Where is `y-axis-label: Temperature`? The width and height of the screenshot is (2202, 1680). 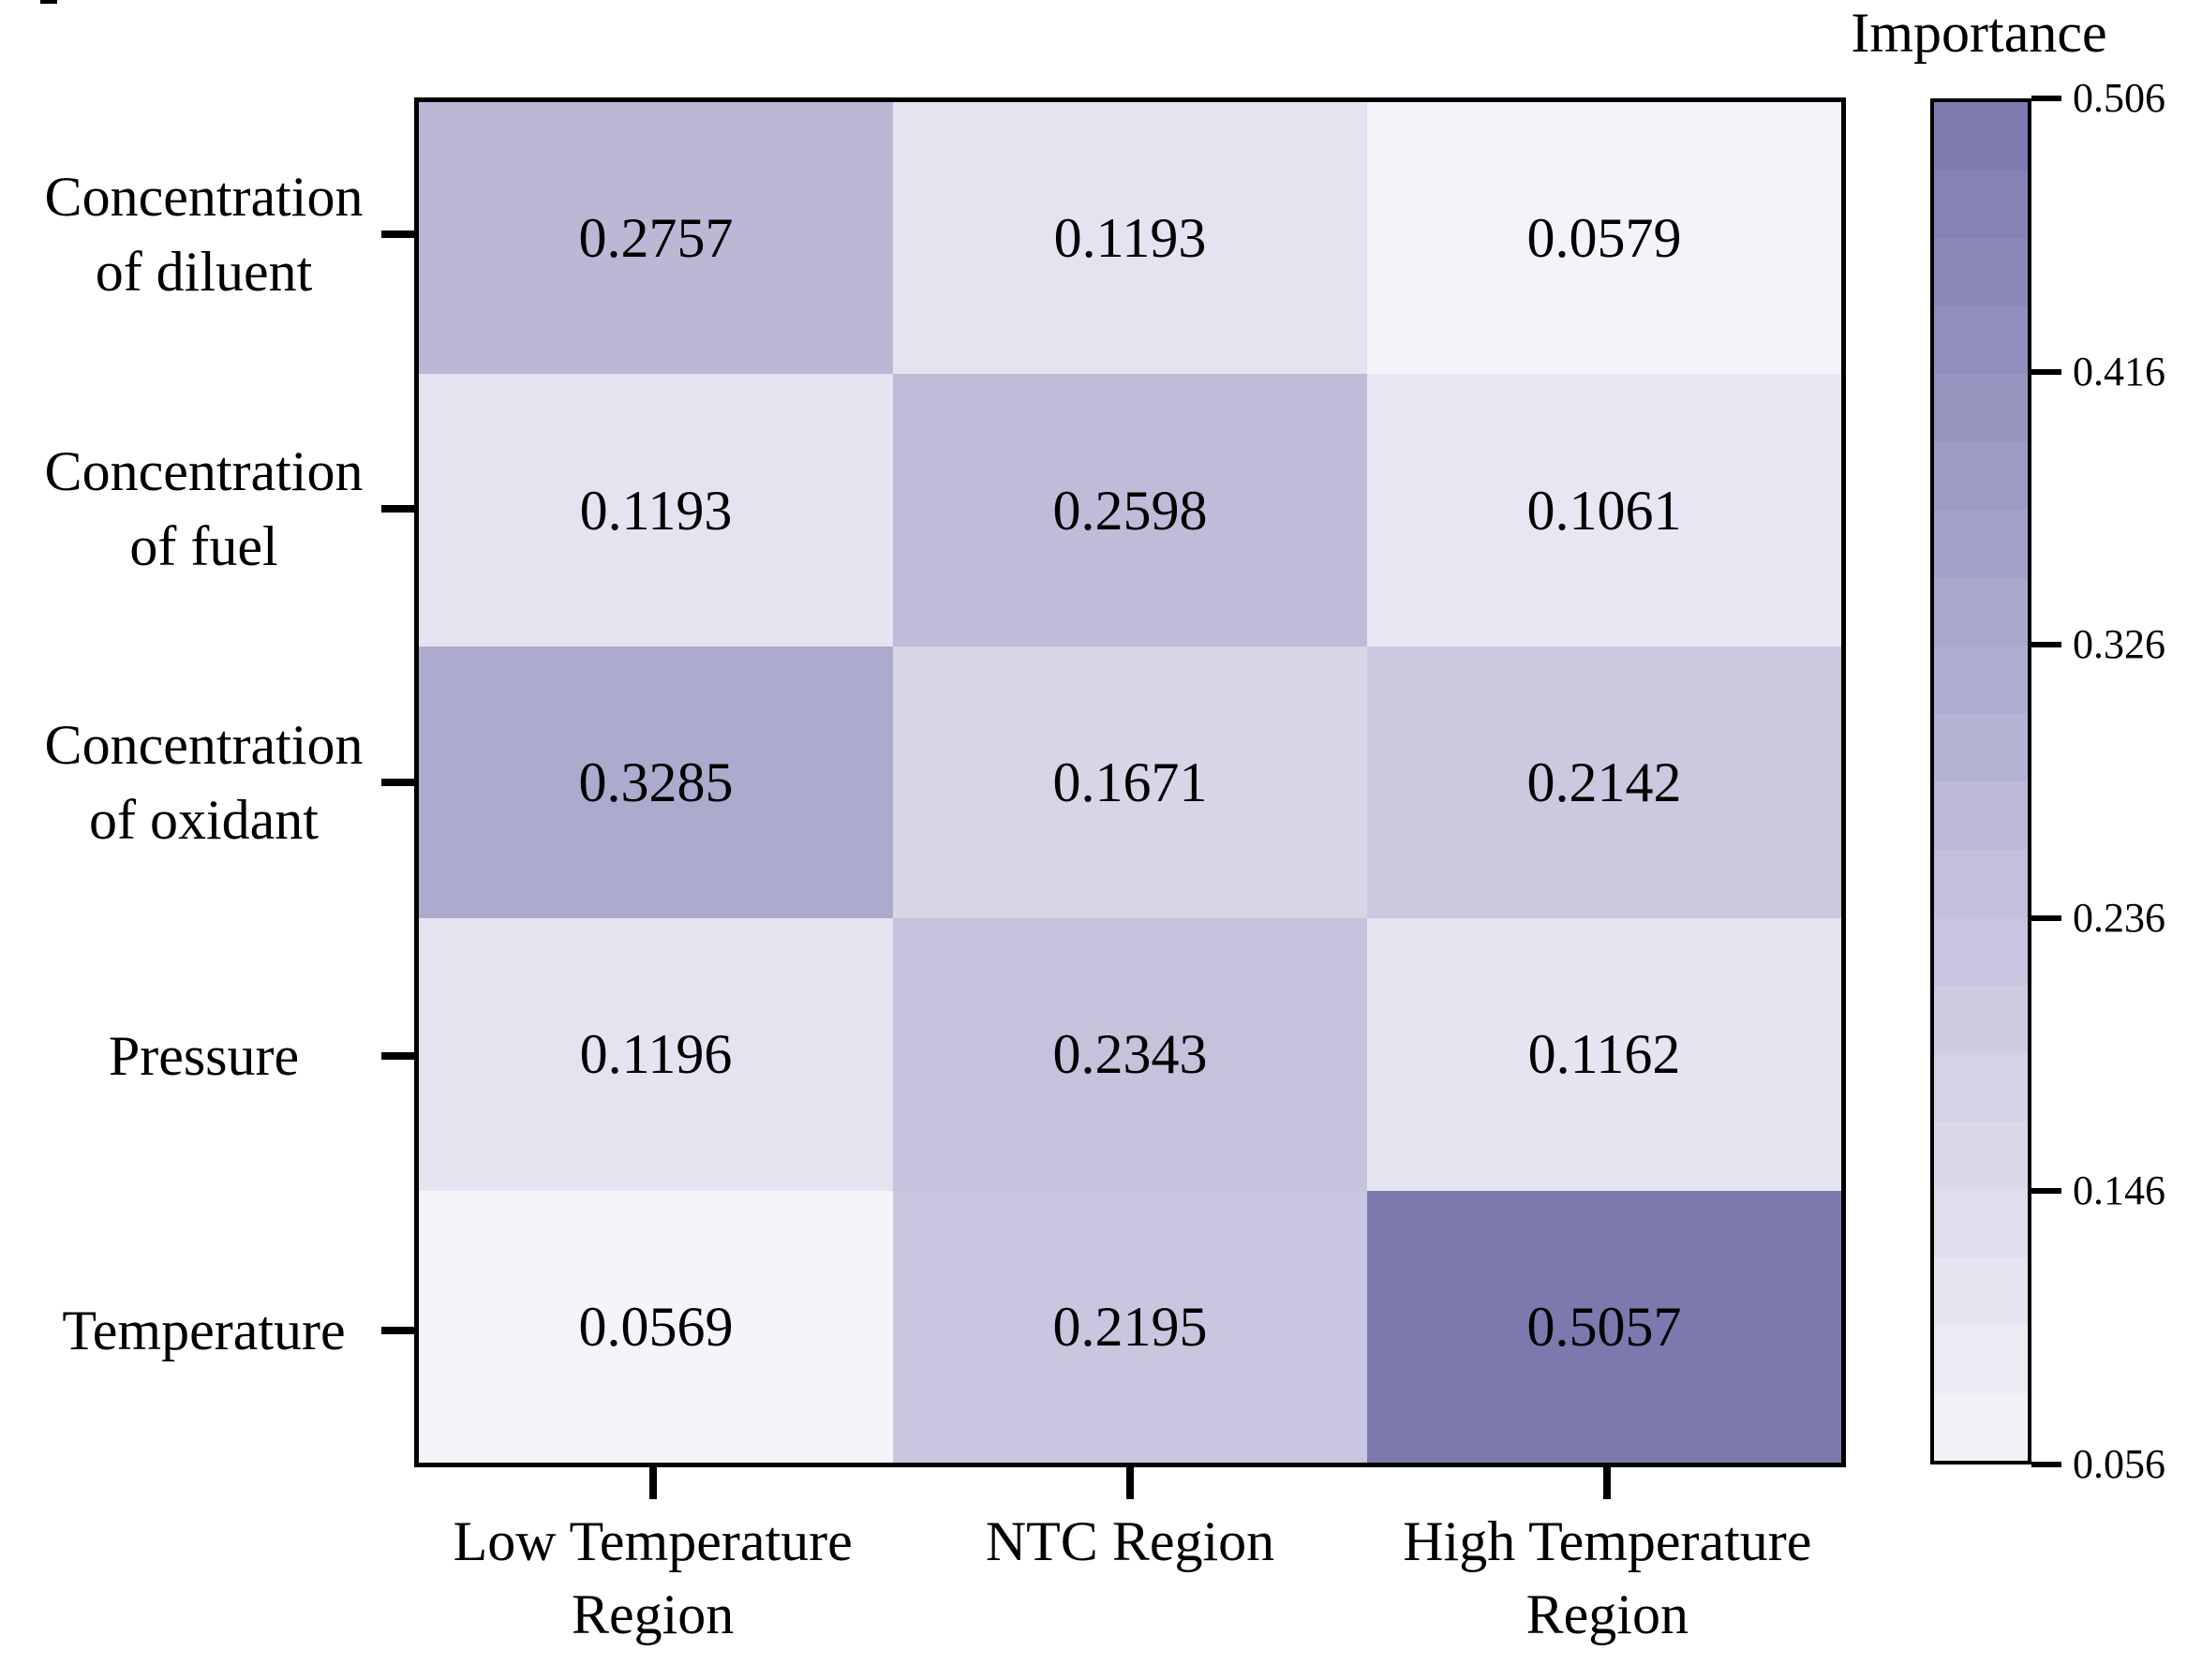
y-axis-label: Temperature is located at coordinates (204, 1330).